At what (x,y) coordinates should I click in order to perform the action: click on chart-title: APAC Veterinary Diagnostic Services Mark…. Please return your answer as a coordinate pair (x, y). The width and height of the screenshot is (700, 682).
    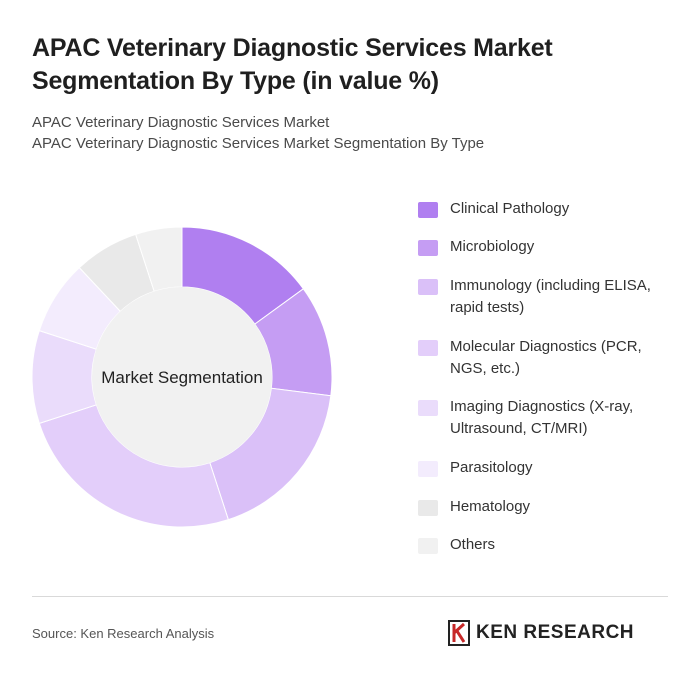
    Looking at the image, I should click on (292, 64).